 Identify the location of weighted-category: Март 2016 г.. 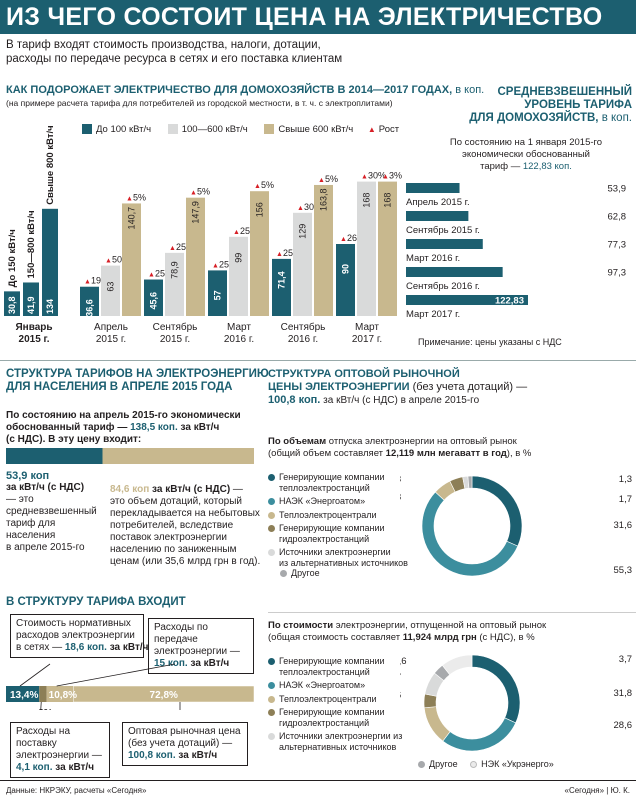
(433, 258).